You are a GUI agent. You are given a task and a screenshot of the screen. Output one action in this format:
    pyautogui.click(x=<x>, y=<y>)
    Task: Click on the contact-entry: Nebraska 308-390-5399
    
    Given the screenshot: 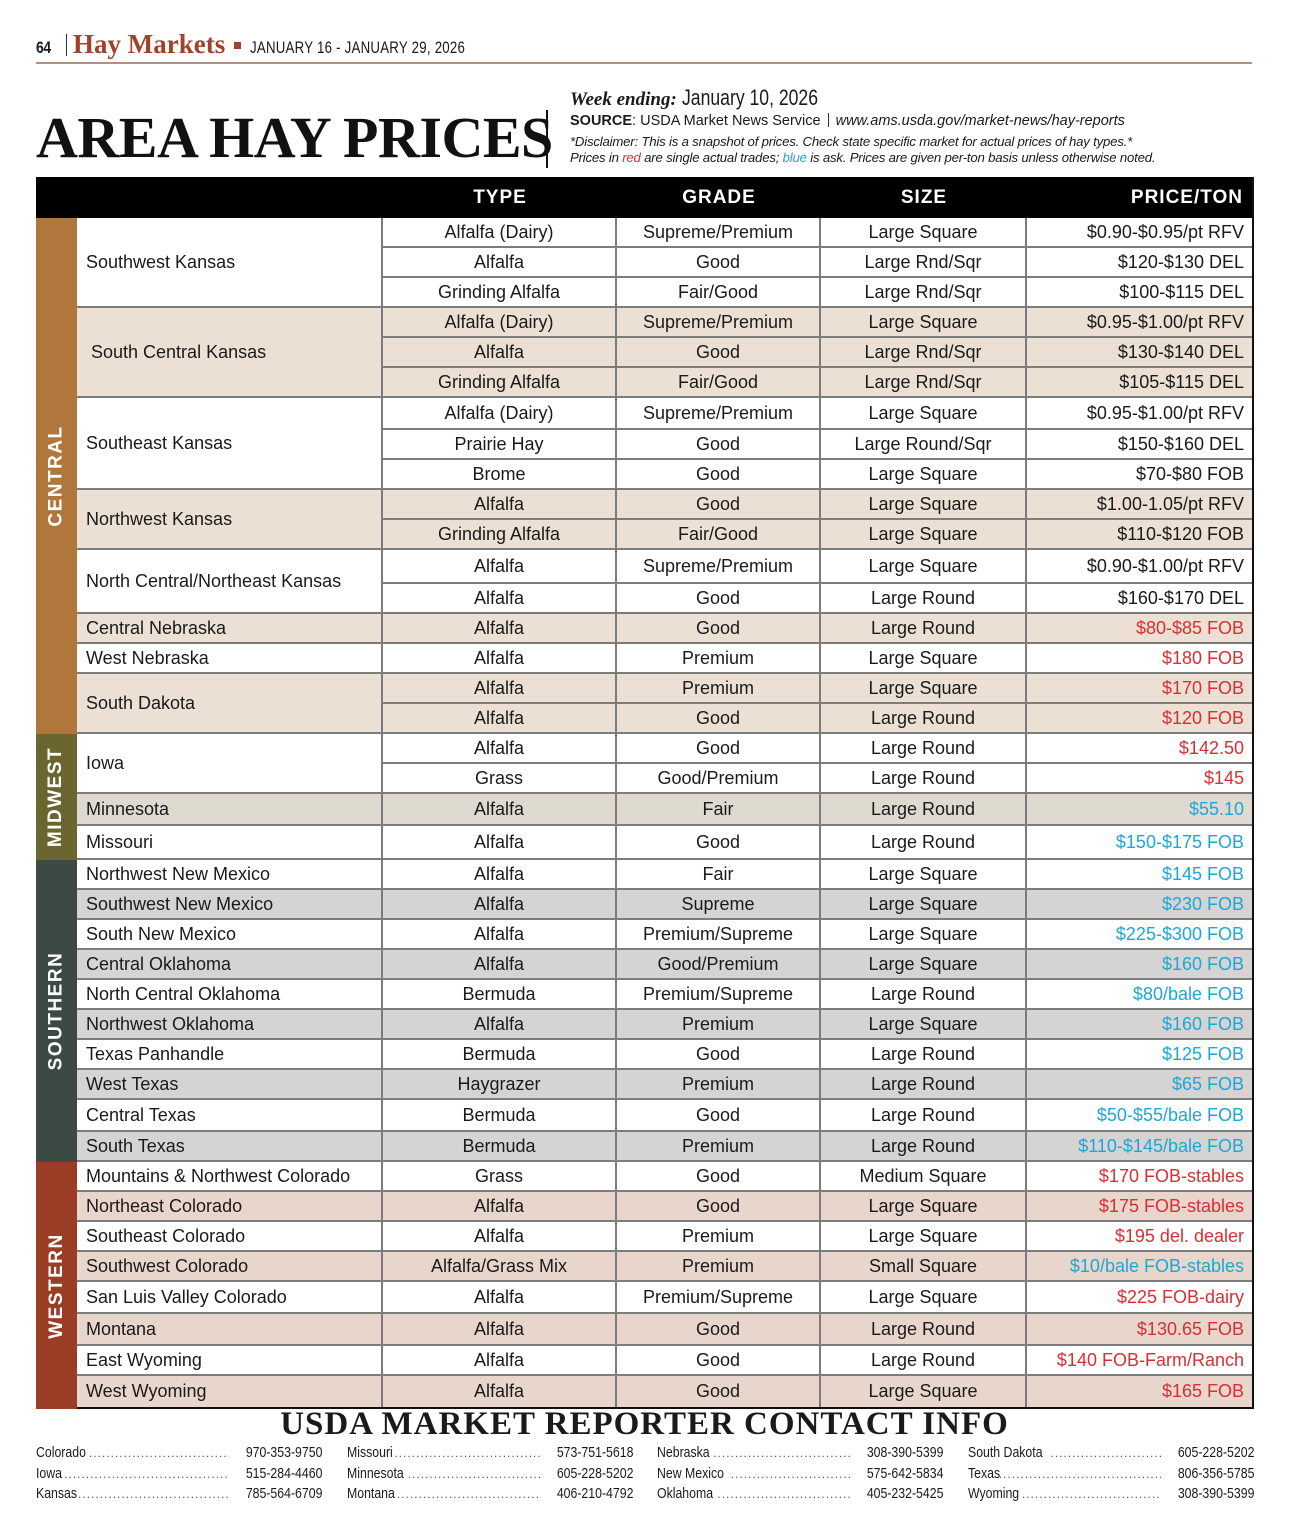 What is the action you would take?
    pyautogui.click(x=800, y=1453)
    